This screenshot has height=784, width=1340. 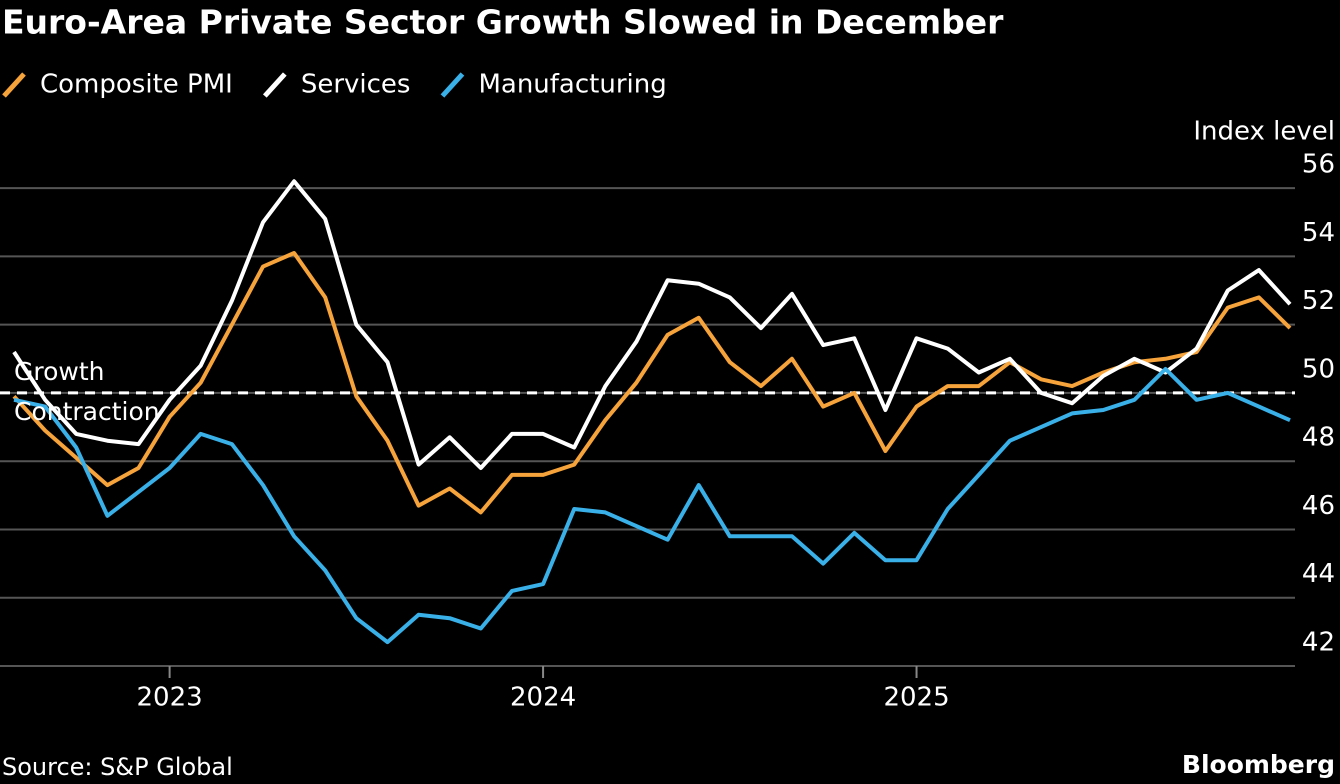 What do you see at coordinates (1318, 165) in the screenshot?
I see `y-tick-label: 56` at bounding box center [1318, 165].